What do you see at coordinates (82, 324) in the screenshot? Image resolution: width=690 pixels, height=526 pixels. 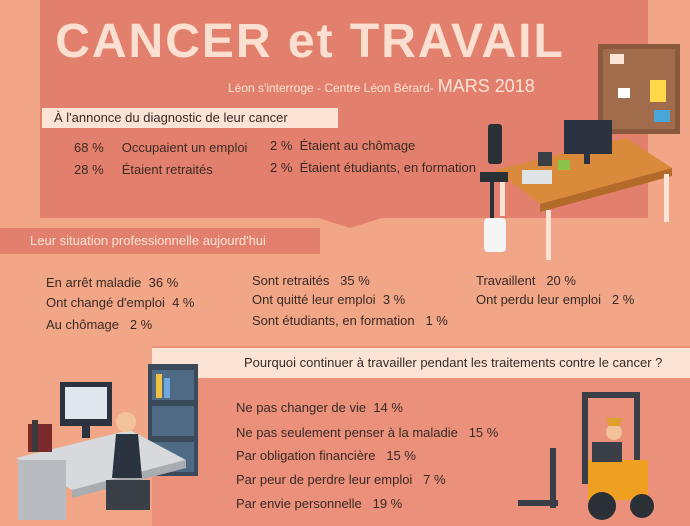 I see `stat-label: Au chômage` at bounding box center [82, 324].